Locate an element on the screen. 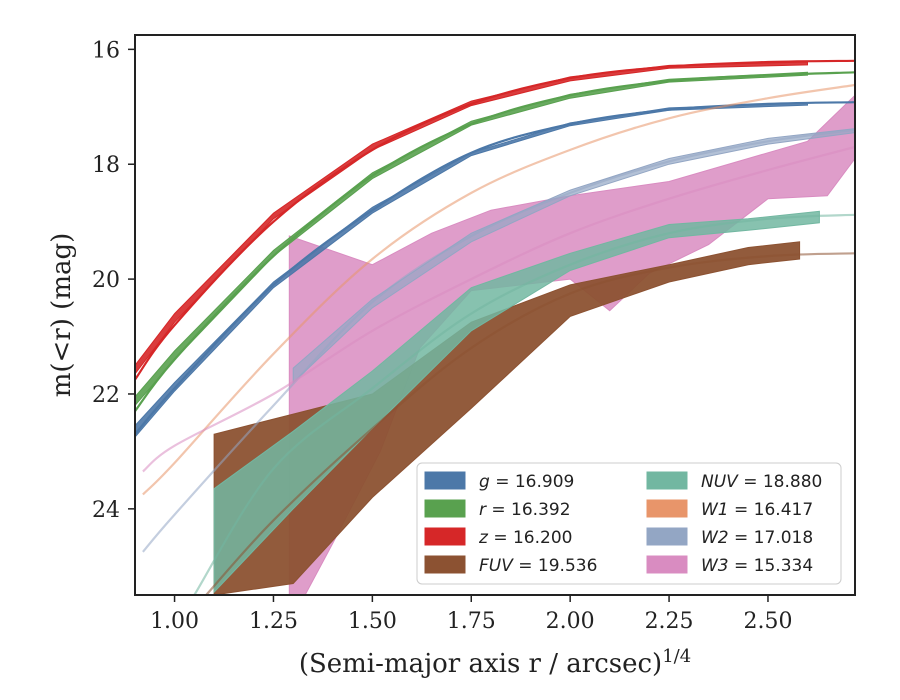 The image size is (900, 700). y-tick-label: 18 is located at coordinates (106, 165).